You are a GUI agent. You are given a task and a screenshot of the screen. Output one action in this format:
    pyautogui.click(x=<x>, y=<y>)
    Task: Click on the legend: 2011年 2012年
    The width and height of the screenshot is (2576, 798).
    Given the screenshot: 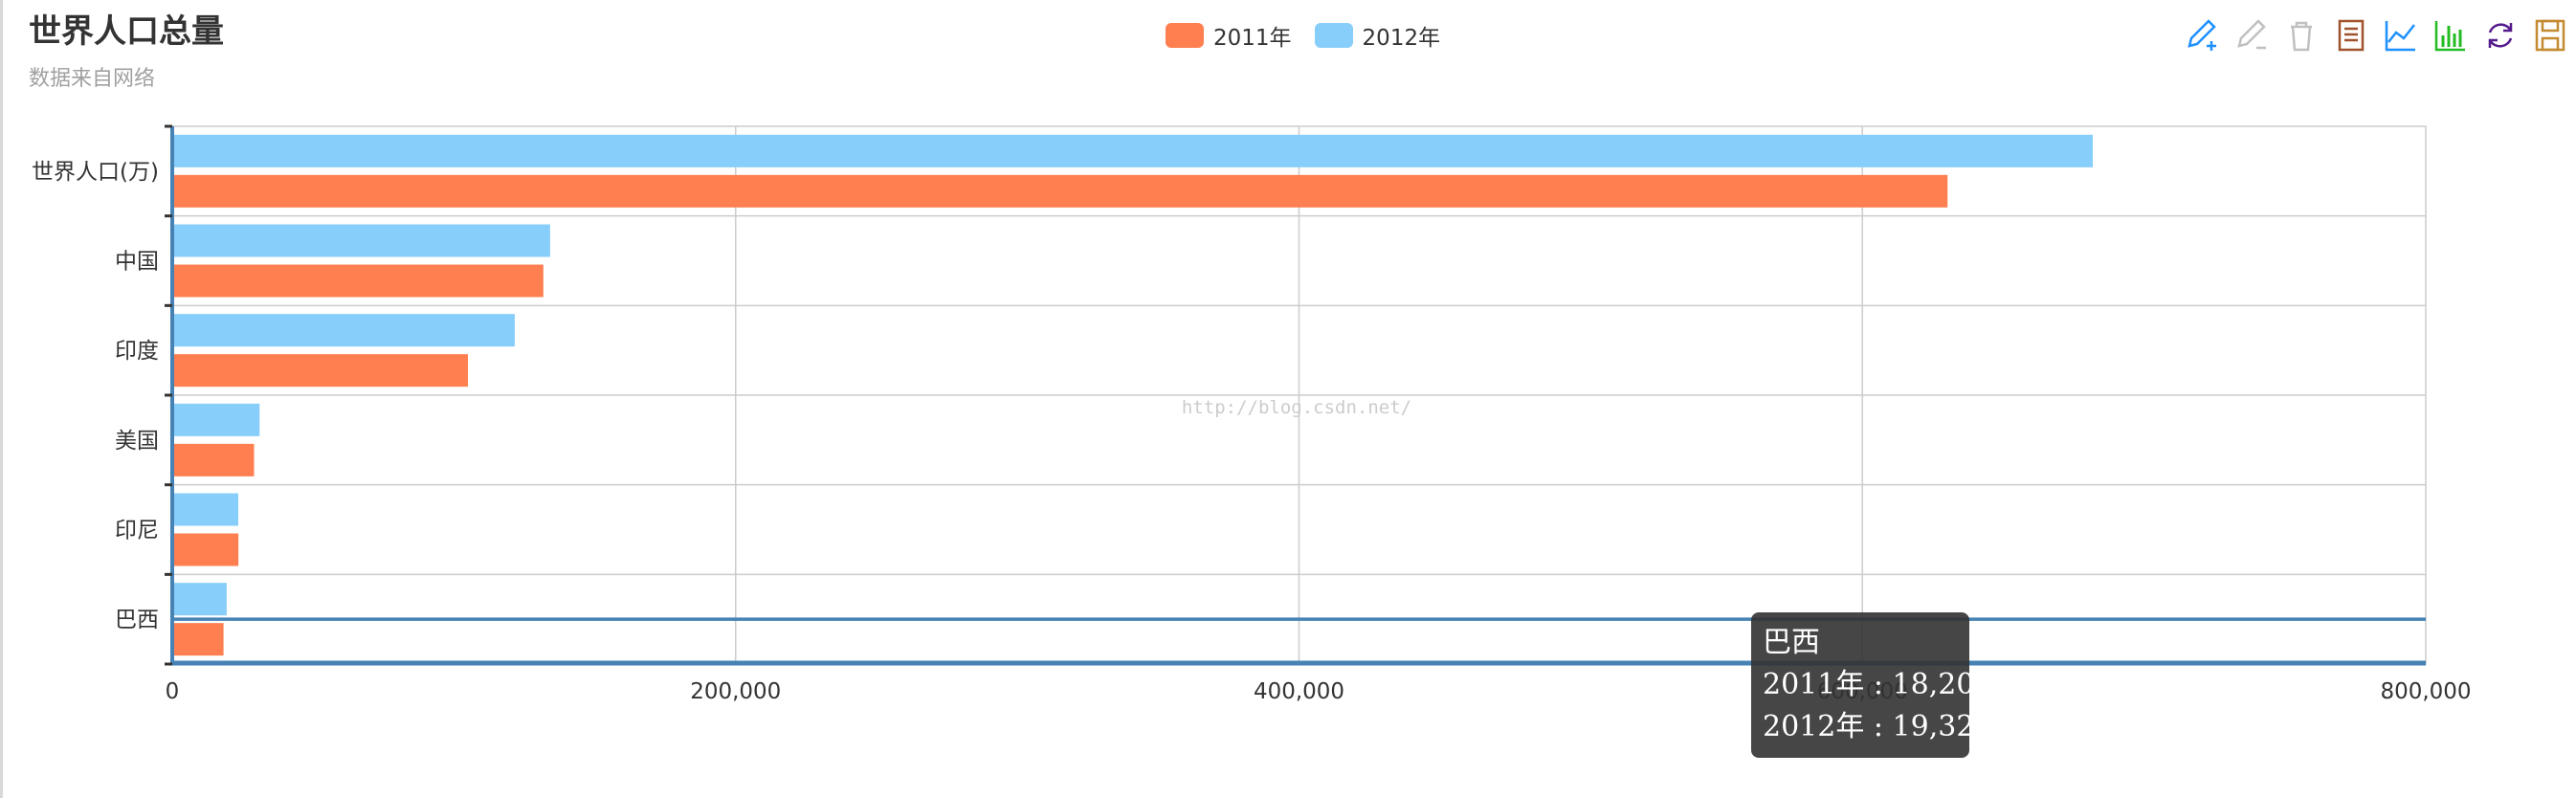 What is the action you would take?
    pyautogui.click(x=1303, y=35)
    